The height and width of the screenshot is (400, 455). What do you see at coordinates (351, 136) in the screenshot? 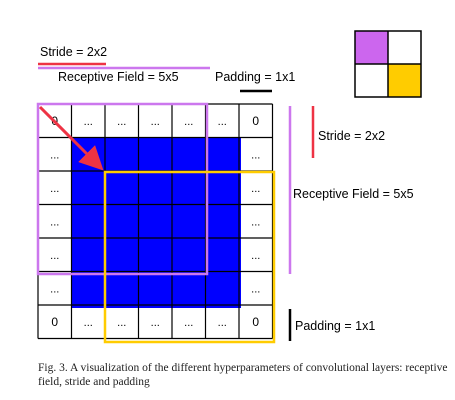
I see `stride-label-right: Stride = 2x2` at bounding box center [351, 136].